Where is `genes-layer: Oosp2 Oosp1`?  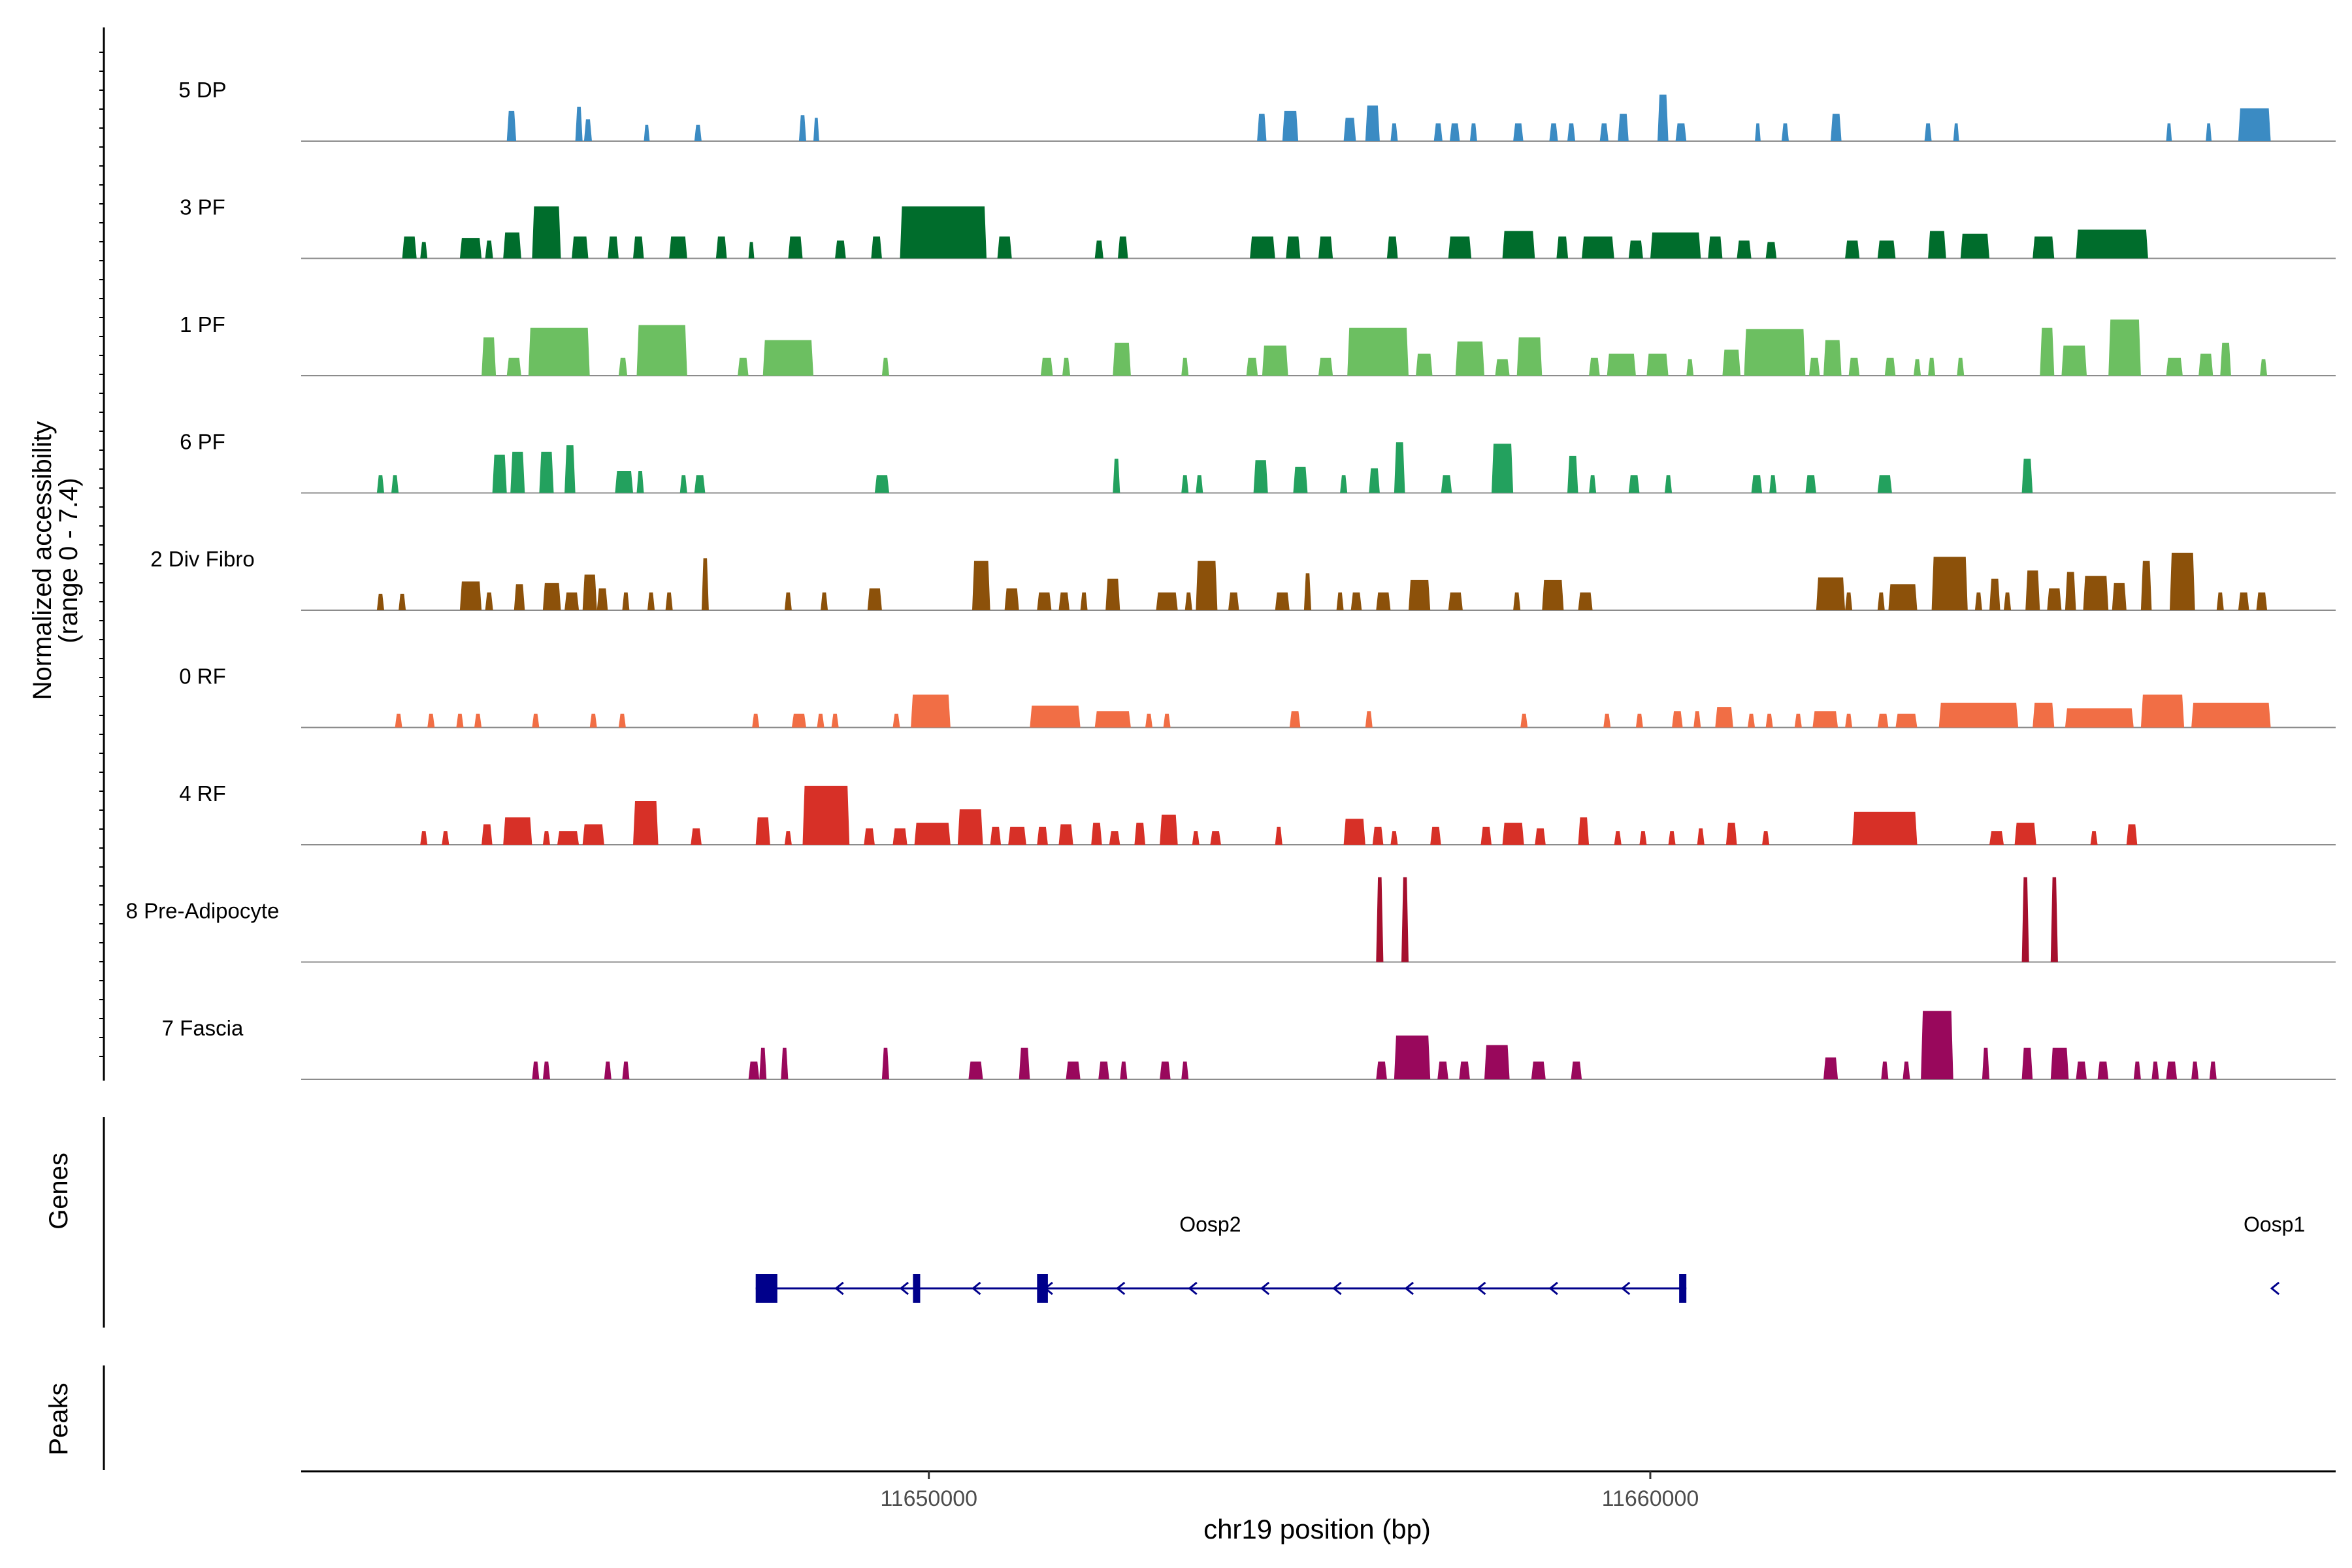 genes-layer: Oosp2 Oosp1 is located at coordinates (1530, 1258).